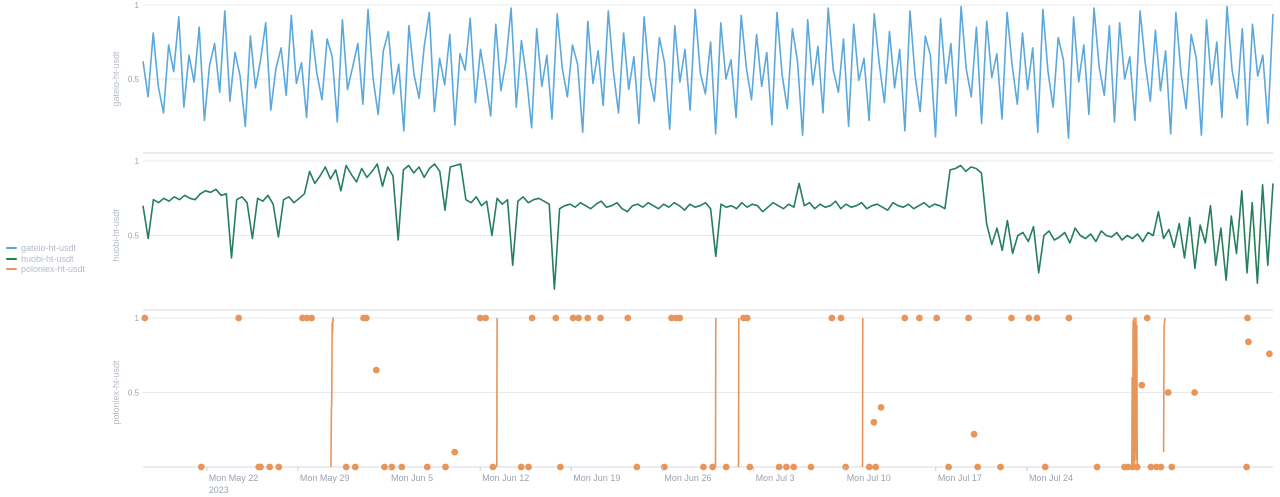 Image resolution: width=1280 pixels, height=497 pixels. I want to click on xtick-label-7: Mon Jul 10, so click(869, 478).